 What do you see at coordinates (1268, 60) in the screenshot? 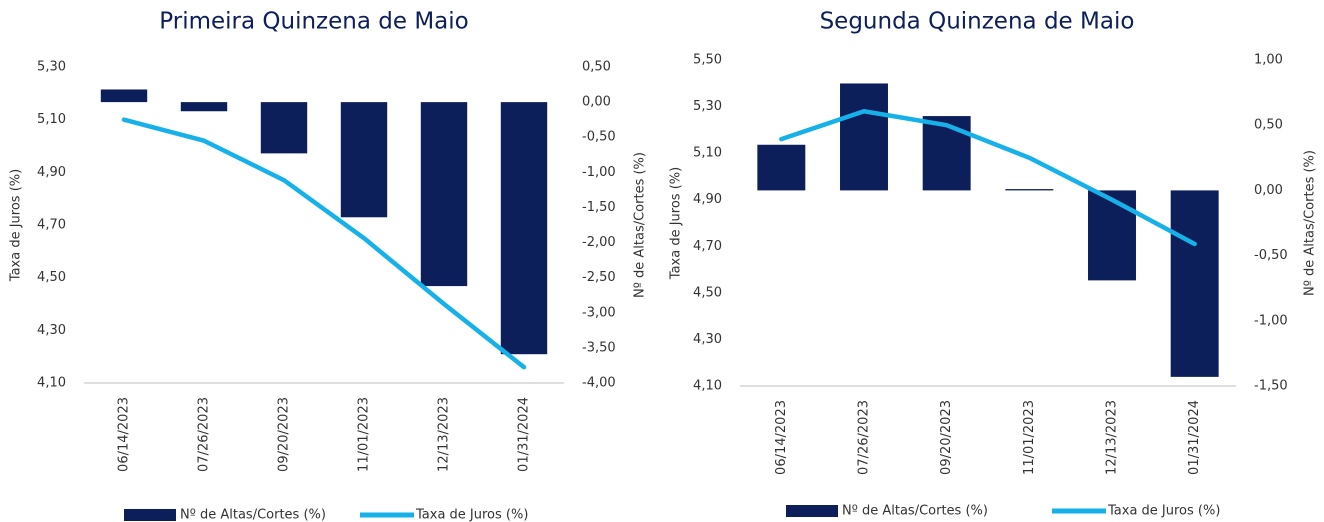
I see `y2-tick-label: 1,00` at bounding box center [1268, 60].